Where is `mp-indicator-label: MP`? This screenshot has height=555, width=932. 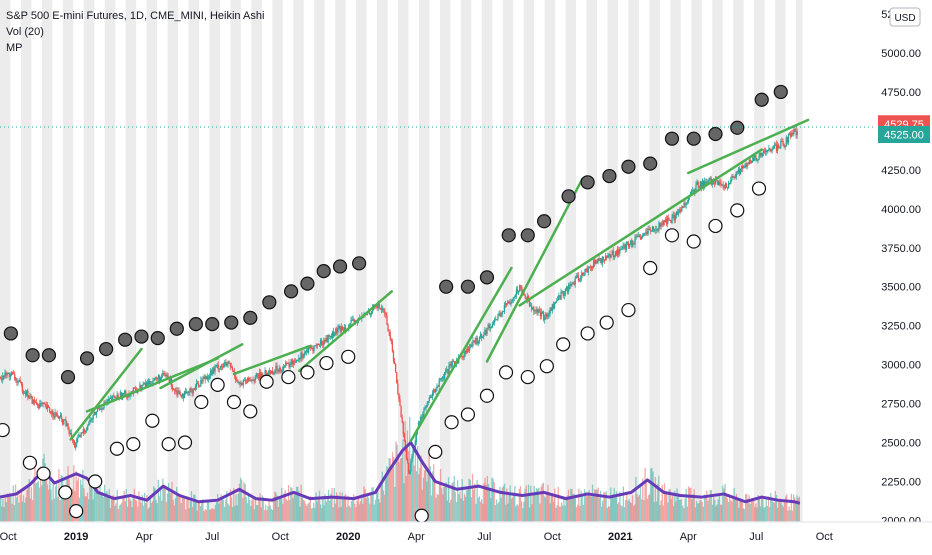
mp-indicator-label: MP is located at coordinates (14, 48).